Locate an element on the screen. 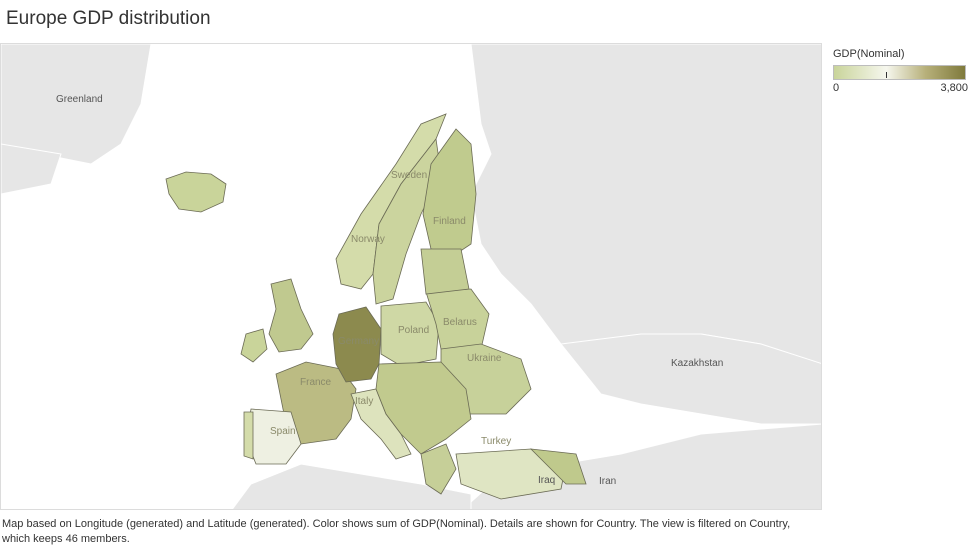 This screenshot has height=552, width=973. label-norway: Norway is located at coordinates (368, 239).